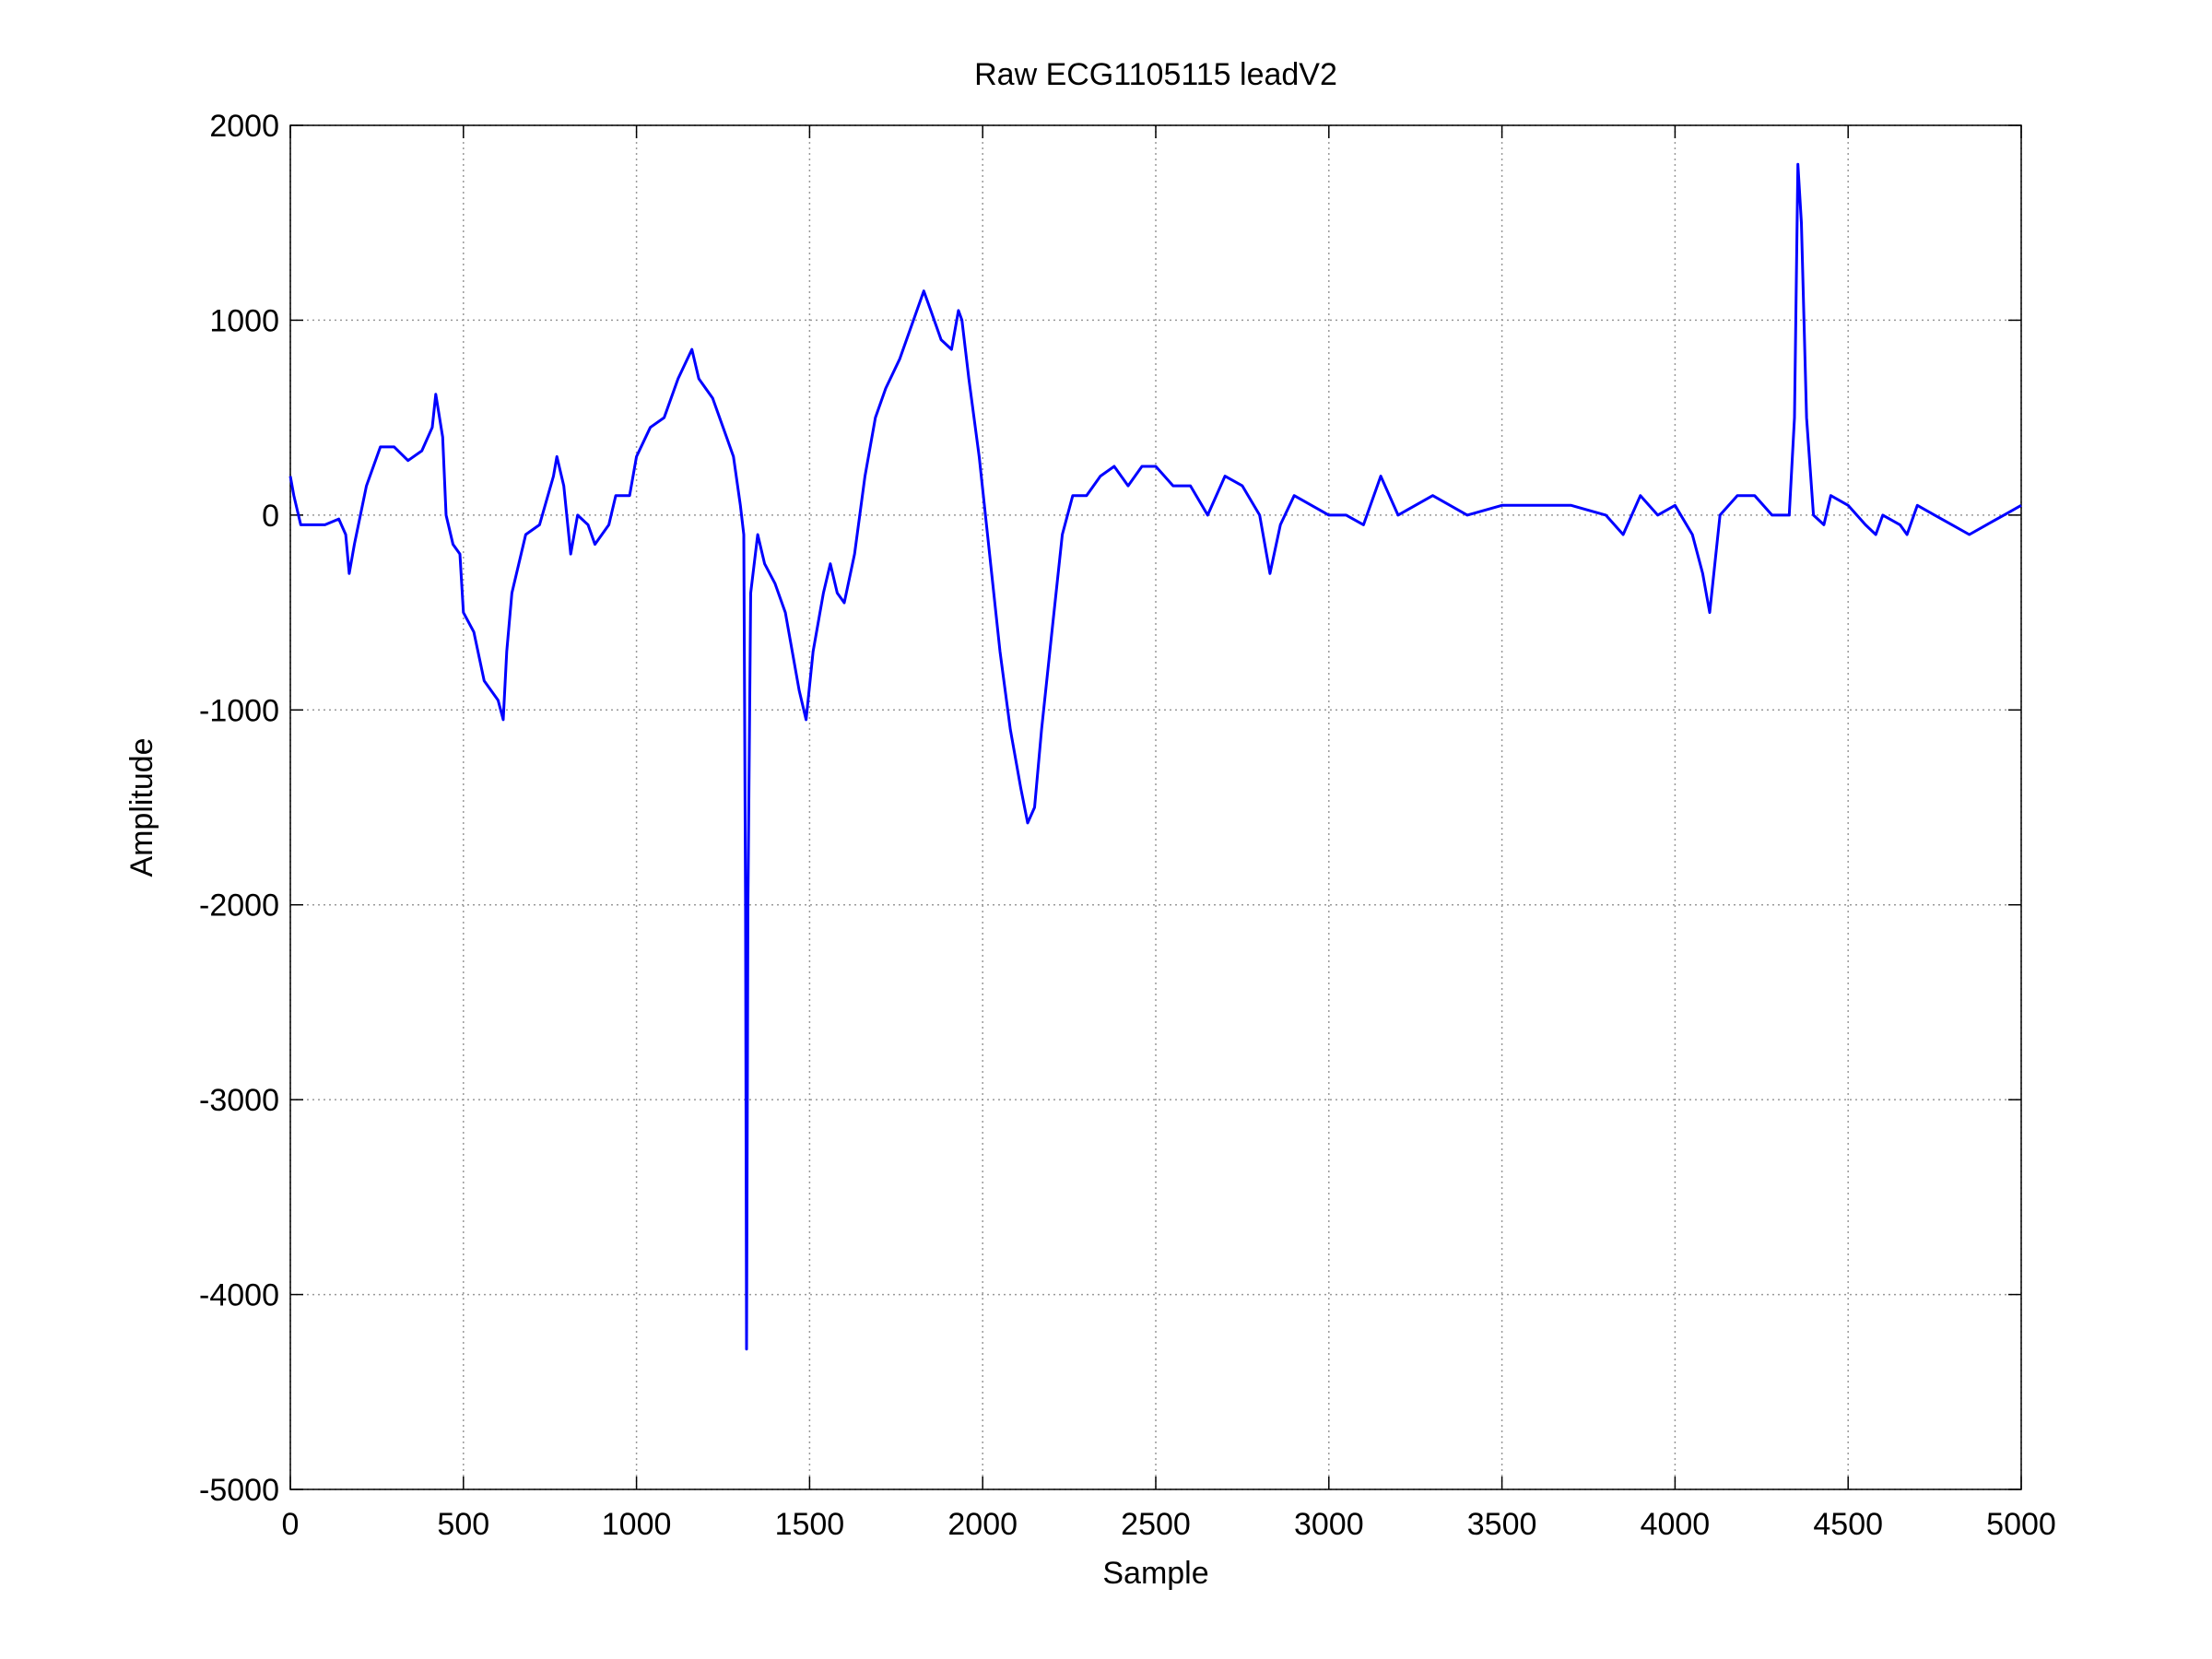  Describe the element at coordinates (239, 1100) in the screenshot. I see `y-tick-label: -3000` at that location.